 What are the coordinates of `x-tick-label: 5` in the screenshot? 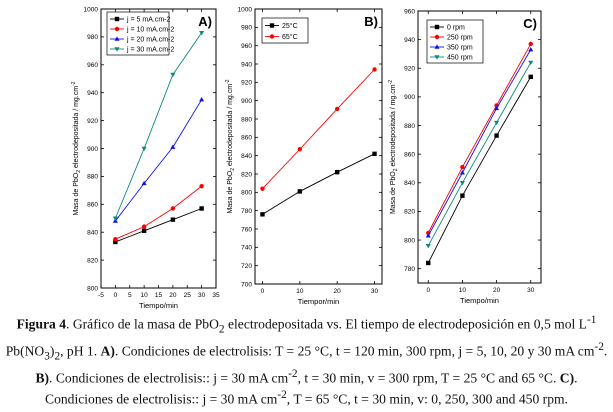 It's located at (130, 295).